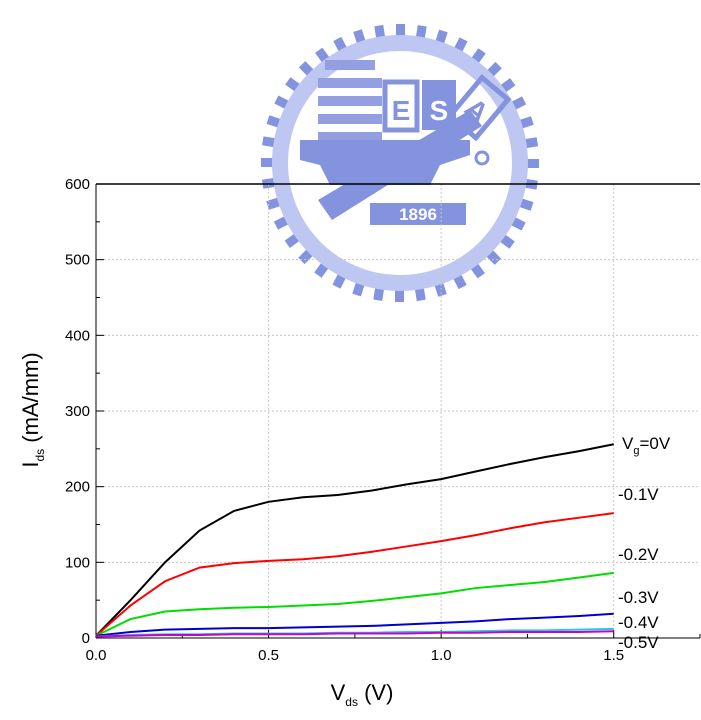 The height and width of the screenshot is (720, 701). Describe the element at coordinates (646, 445) in the screenshot. I see `series-label-0: Vg=0V` at that location.